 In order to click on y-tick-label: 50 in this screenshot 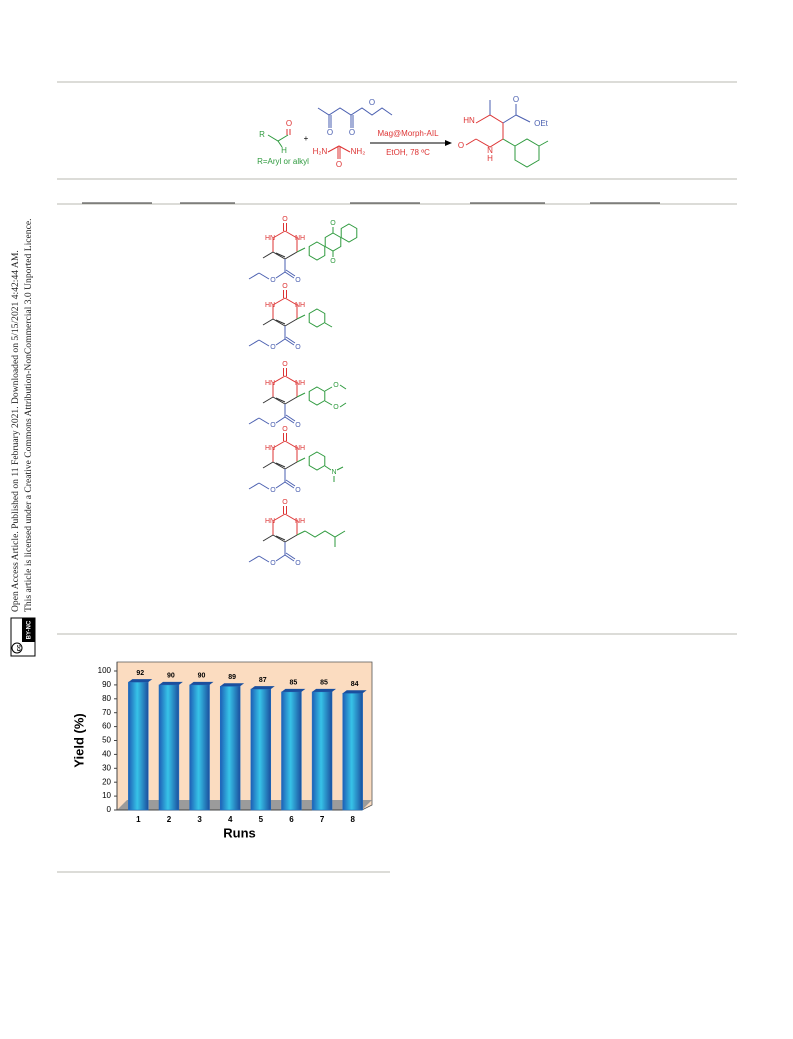, I will do `click(106, 740)`.